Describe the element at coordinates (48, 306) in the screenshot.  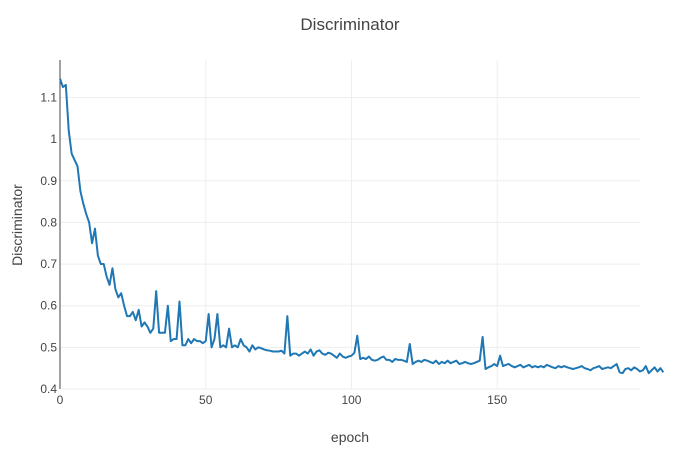
I see `y-tick-label: 0.6` at that location.